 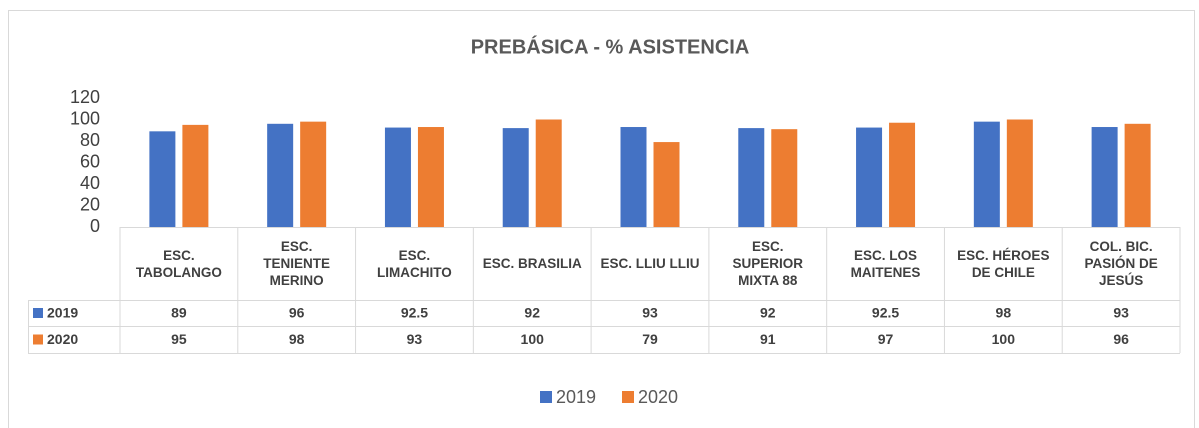 I want to click on series-label: 2020, so click(x=62, y=339).